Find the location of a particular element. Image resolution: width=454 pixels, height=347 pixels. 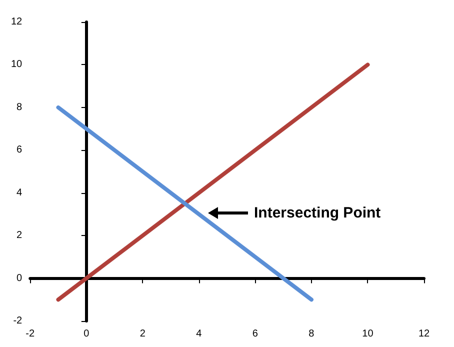

x-tick-label: 12 is located at coordinates (424, 334).